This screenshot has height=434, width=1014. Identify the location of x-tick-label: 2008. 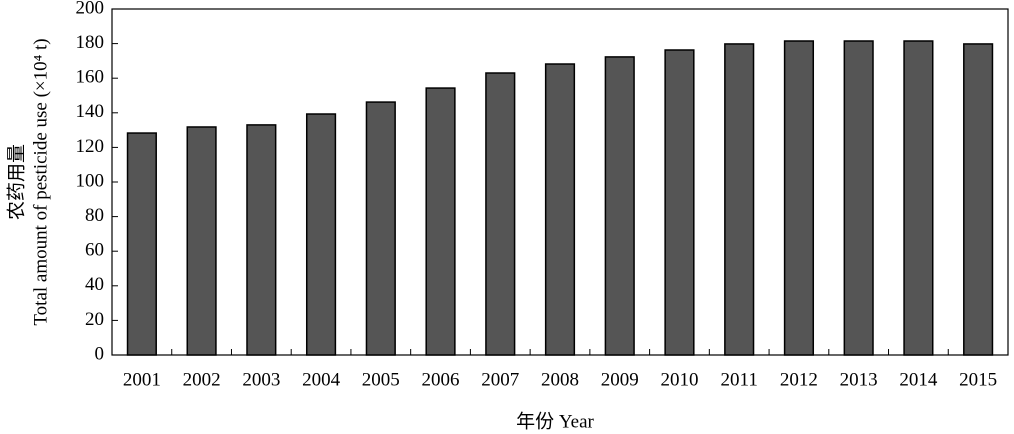
(560, 379).